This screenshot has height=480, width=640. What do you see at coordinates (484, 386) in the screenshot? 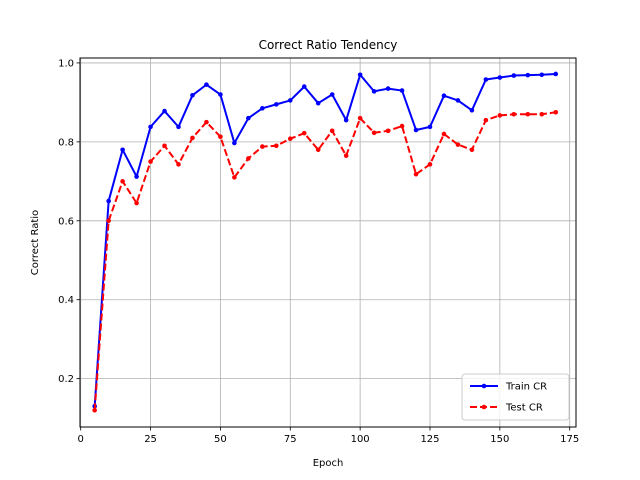
I see `legend-marker-train-cr` at bounding box center [484, 386].